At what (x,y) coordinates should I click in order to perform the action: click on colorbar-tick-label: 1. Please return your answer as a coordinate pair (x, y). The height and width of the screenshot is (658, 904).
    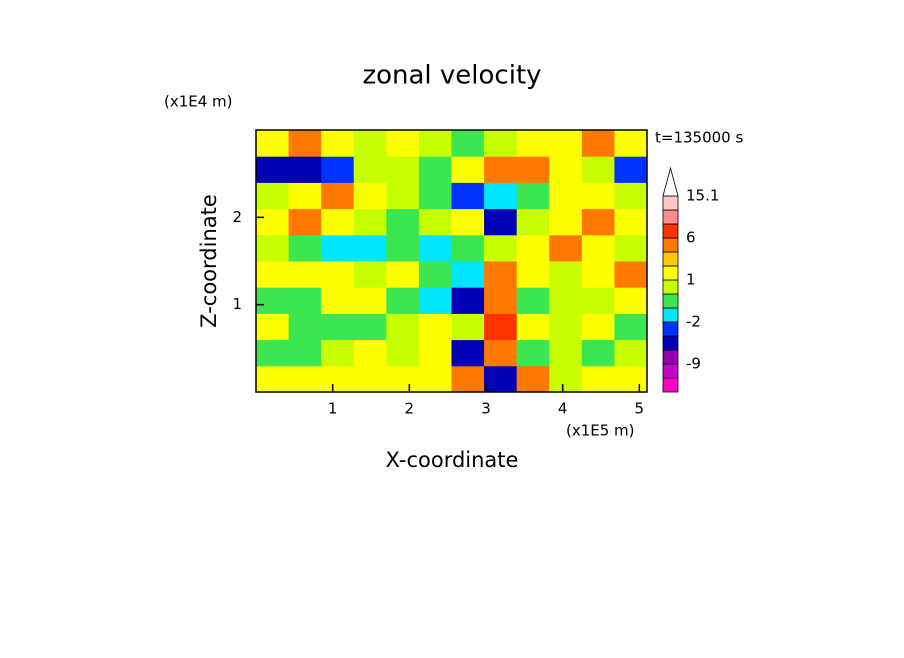
    Looking at the image, I should click on (691, 280).